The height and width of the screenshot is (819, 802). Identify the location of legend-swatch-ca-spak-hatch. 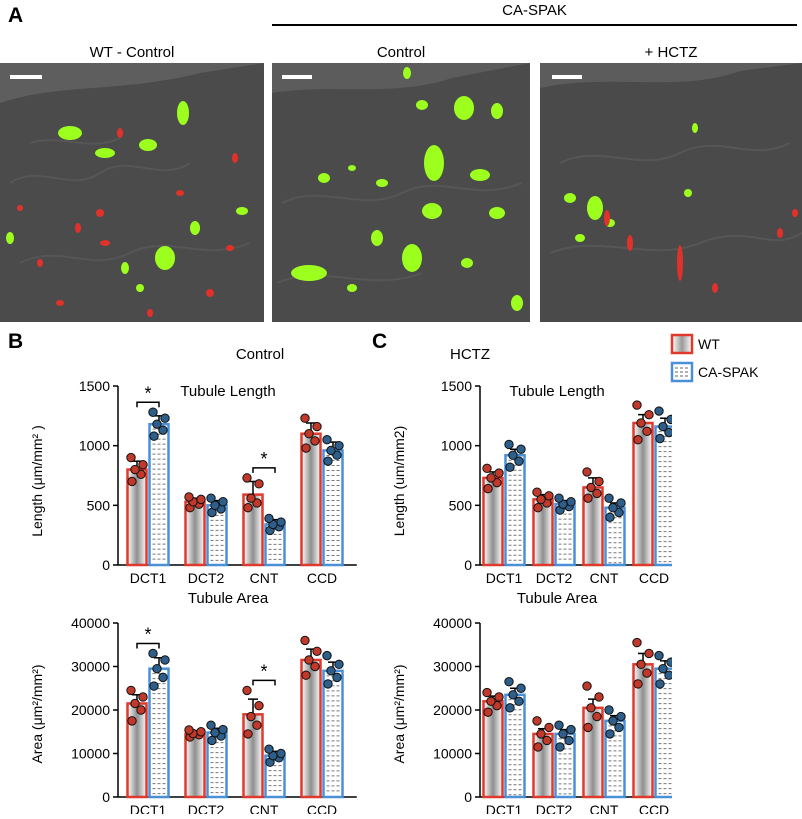
(682, 372).